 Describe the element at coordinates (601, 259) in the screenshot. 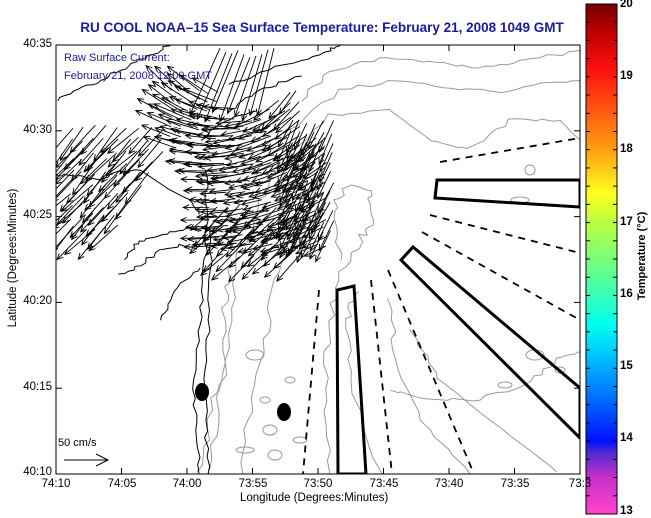

I see `colorbar` at that location.